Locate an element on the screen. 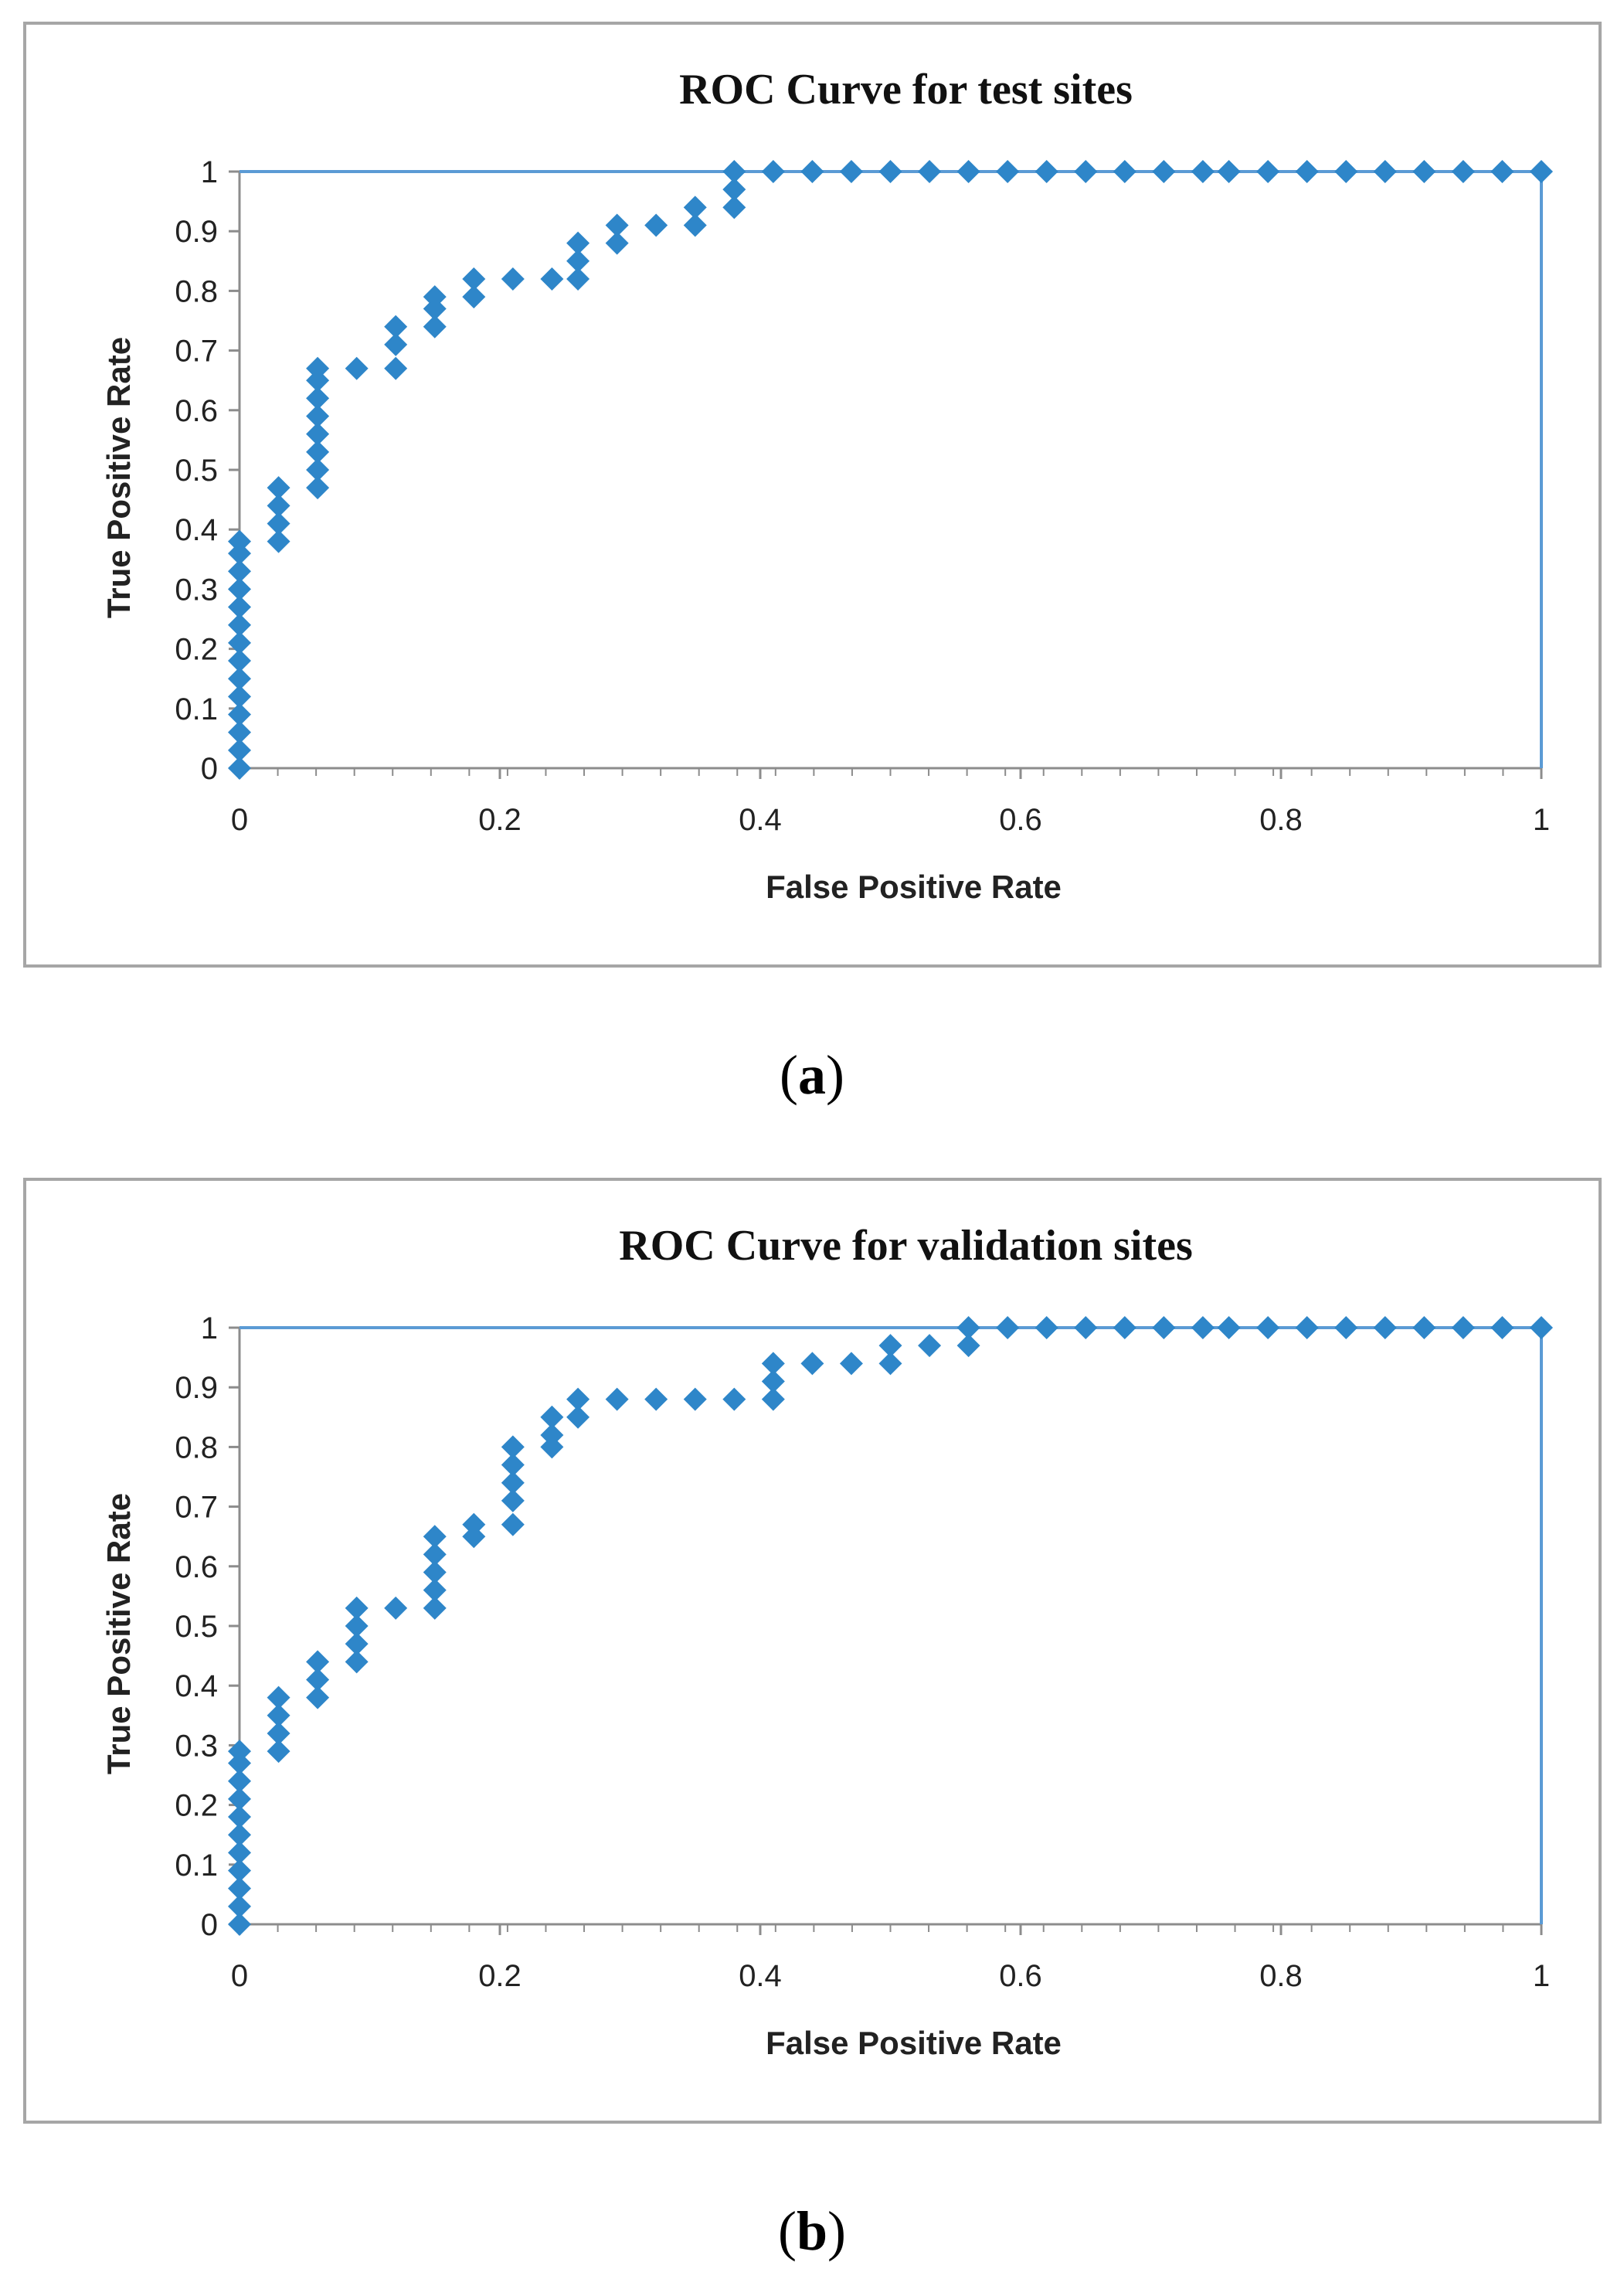  caption-b: (b) is located at coordinates (811, 2231).